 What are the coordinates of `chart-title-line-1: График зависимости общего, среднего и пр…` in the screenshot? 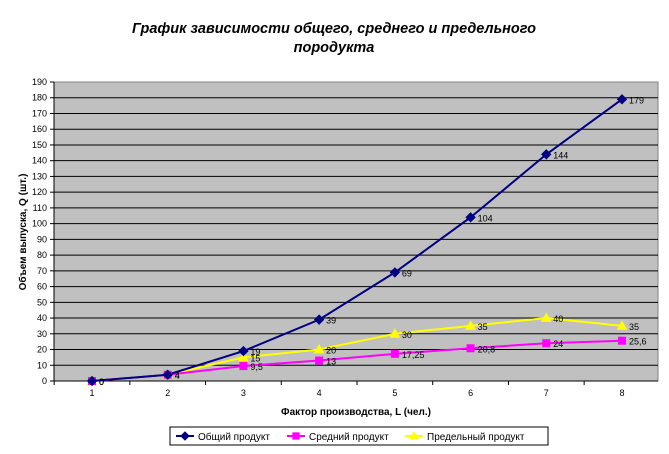 It's located at (334, 29).